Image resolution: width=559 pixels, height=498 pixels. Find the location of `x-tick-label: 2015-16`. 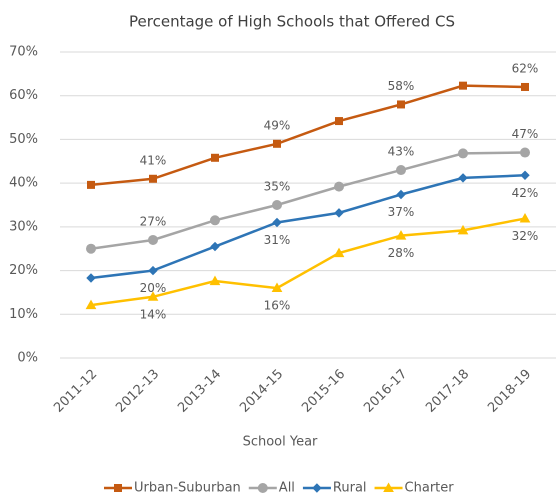

x-tick-label: 2015-16 is located at coordinates (323, 391).